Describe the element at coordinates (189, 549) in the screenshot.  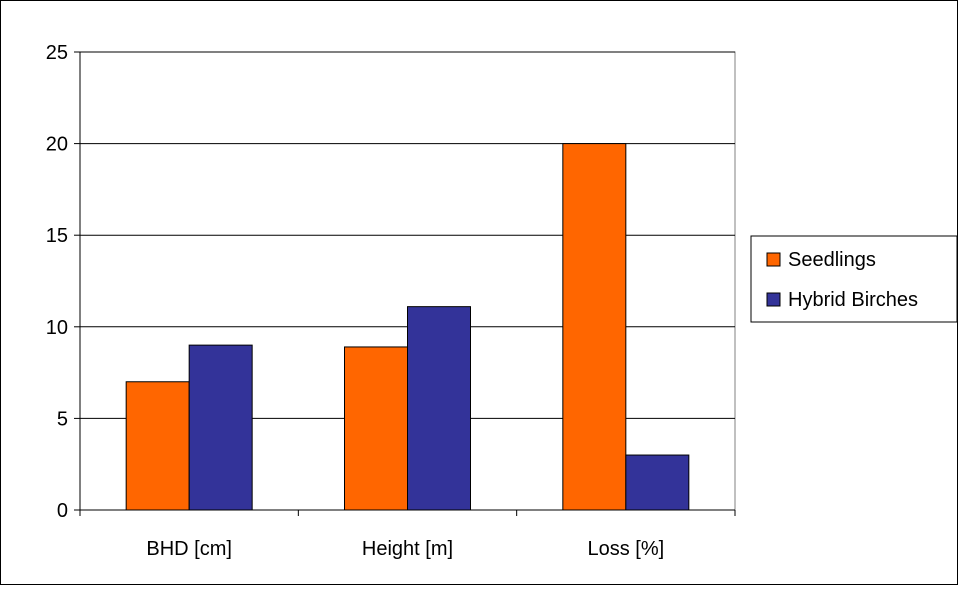
I see `x-tick-label: BHD [cm]` at that location.